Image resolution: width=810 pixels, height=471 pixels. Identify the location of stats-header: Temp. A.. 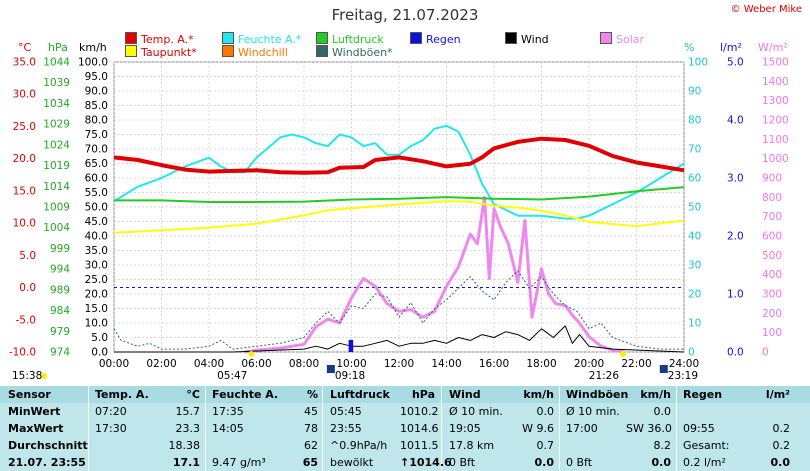
(122, 394).